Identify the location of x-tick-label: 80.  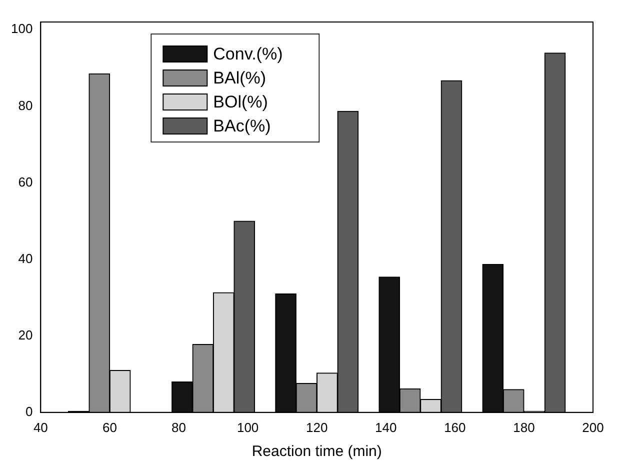
(179, 427).